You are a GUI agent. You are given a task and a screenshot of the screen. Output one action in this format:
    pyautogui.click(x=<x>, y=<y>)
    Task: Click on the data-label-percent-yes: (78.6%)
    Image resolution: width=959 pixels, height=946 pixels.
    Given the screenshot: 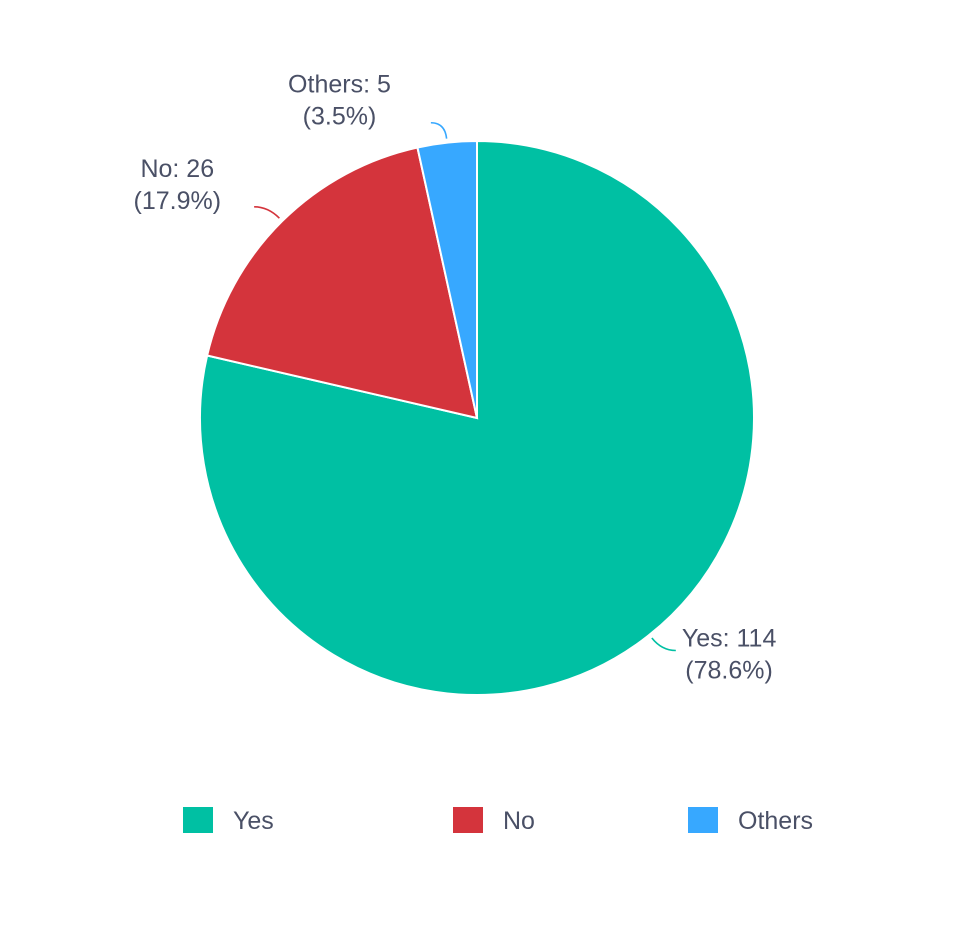 What is the action you would take?
    pyautogui.click(x=729, y=670)
    